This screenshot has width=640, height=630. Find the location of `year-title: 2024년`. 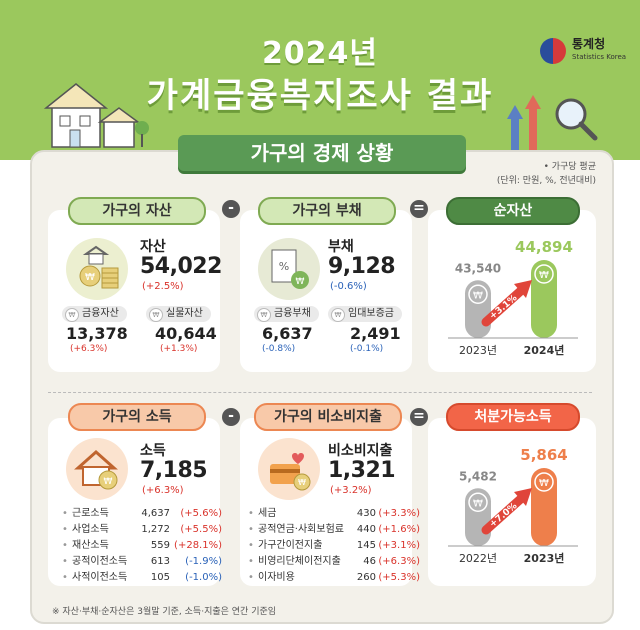

year-title: 2024년 is located at coordinates (320, 53).